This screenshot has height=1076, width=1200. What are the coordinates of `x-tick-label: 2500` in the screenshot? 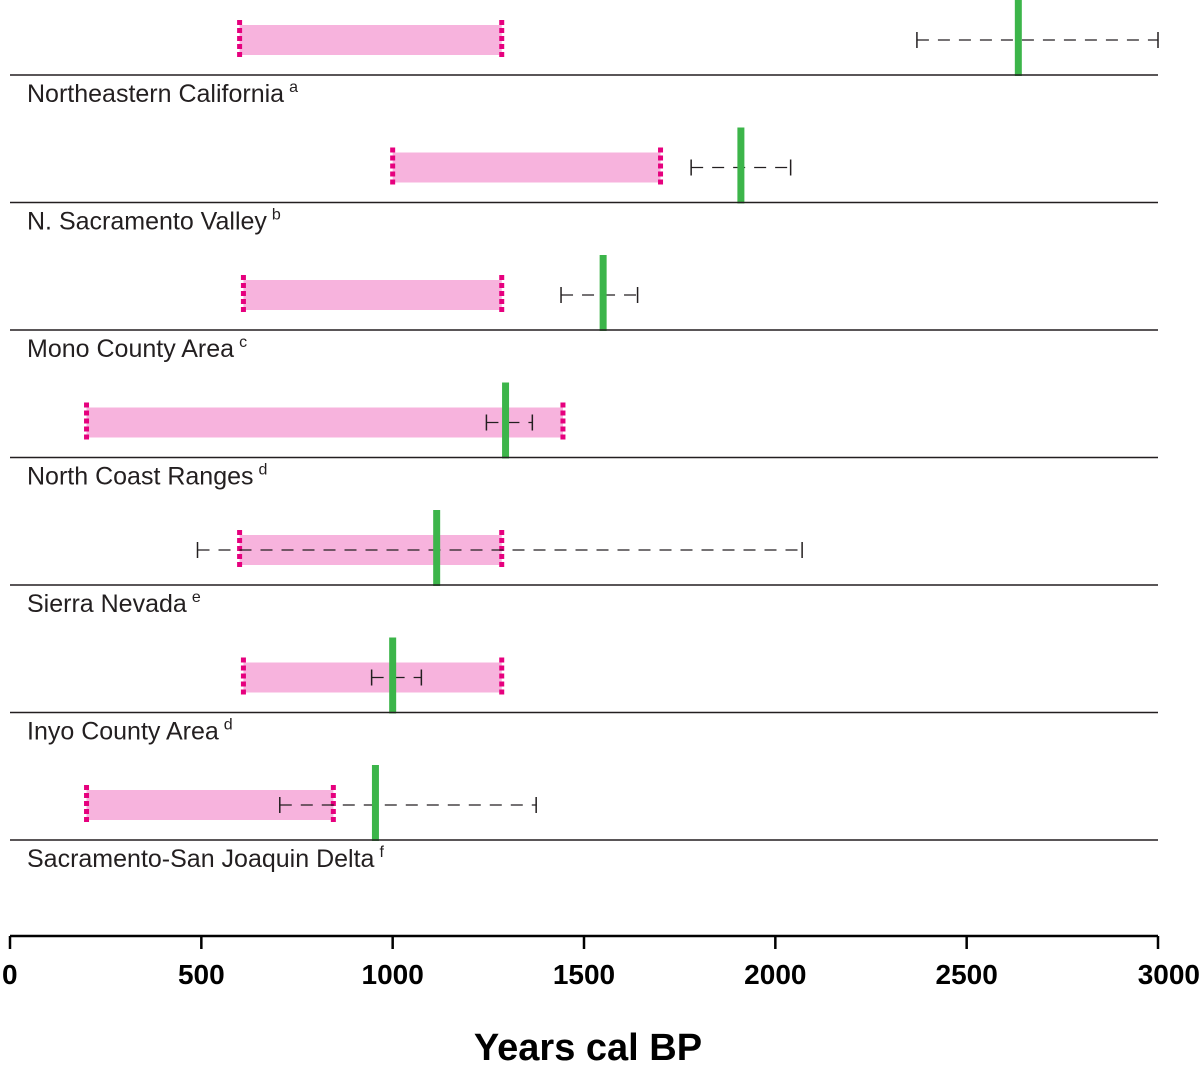 It's located at (967, 974).